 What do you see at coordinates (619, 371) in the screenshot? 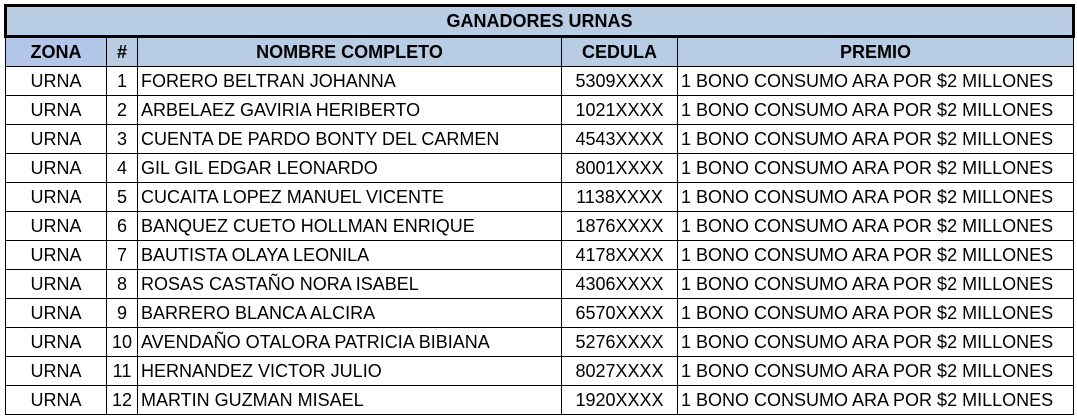
I see `cedula-cell: 8027XXXX` at bounding box center [619, 371].